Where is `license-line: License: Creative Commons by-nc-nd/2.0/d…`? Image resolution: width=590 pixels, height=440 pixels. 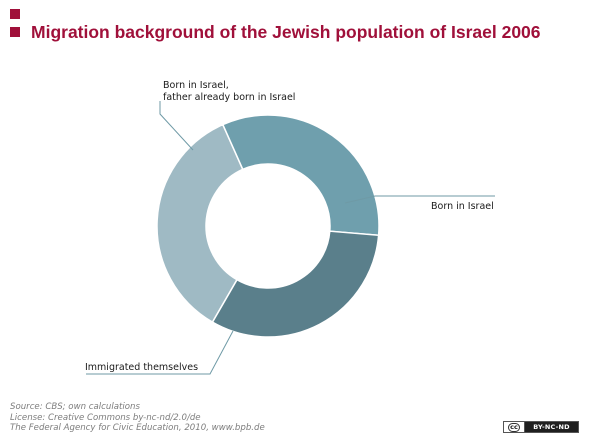 license-line: License: Creative Commons by-nc-nd/2.0/d… is located at coordinates (105, 417).